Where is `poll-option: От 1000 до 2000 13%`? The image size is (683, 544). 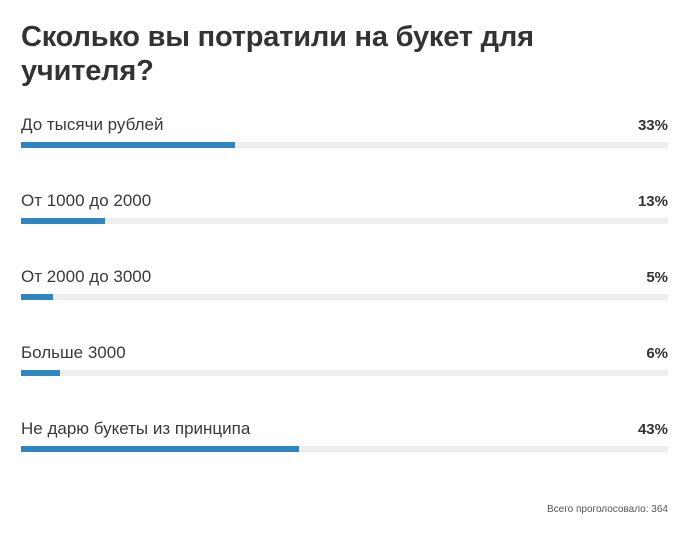
poll-option: От 1000 до 2000 13% is located at coordinates (344, 229).